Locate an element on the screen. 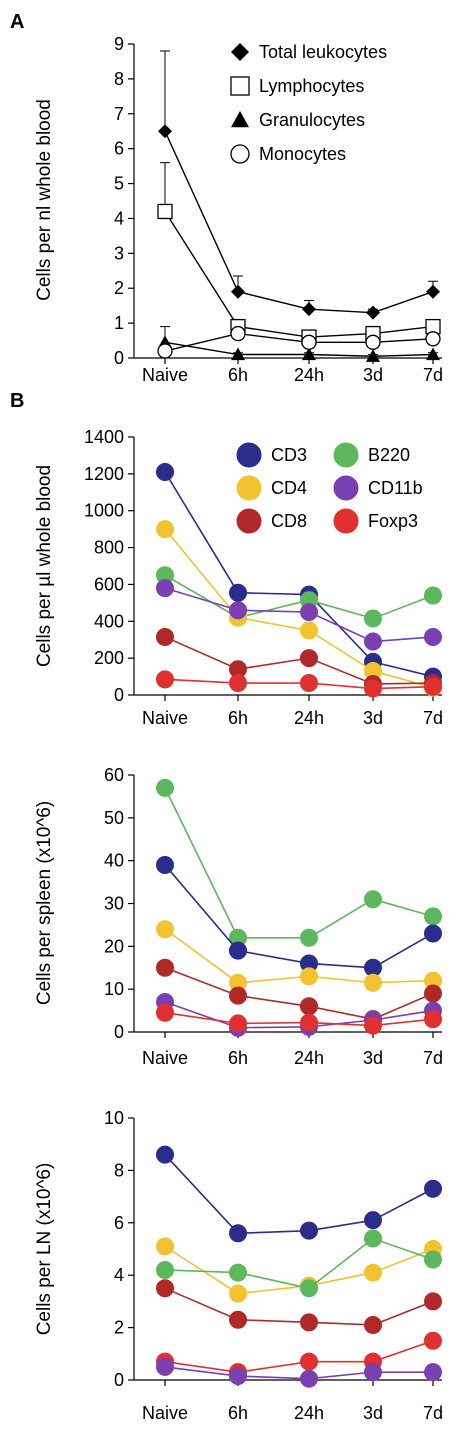 Image resolution: width=474 pixels, height=1431 pixels. y-tick-label: 20 is located at coordinates (114, 946).